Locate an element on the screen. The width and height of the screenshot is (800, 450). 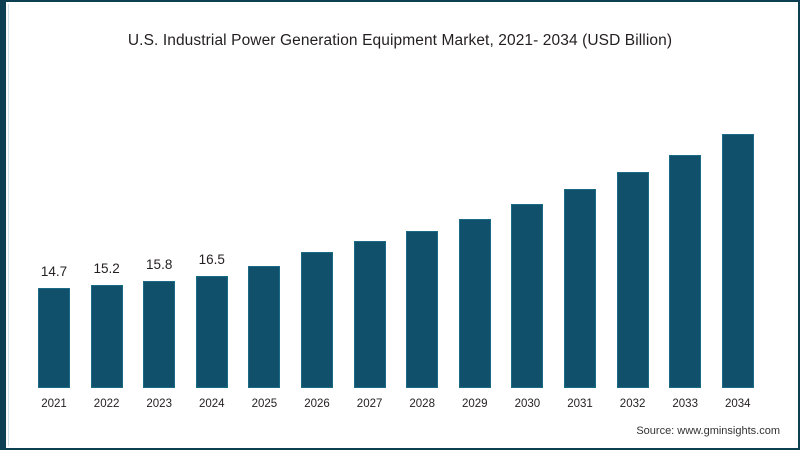
bar-2027 is located at coordinates (369, 314).